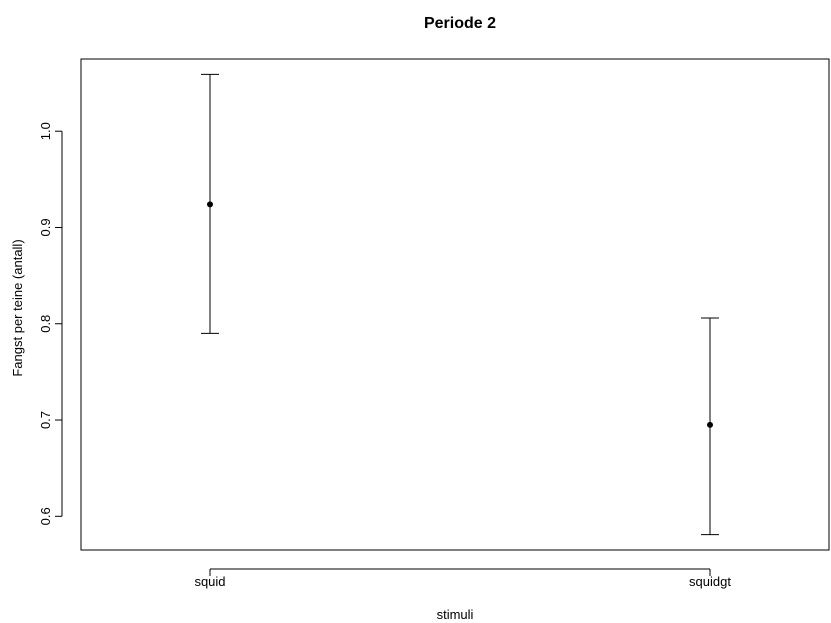 The image size is (831, 623). What do you see at coordinates (45, 516) in the screenshot?
I see `y-tick-label: 0.6` at bounding box center [45, 516].